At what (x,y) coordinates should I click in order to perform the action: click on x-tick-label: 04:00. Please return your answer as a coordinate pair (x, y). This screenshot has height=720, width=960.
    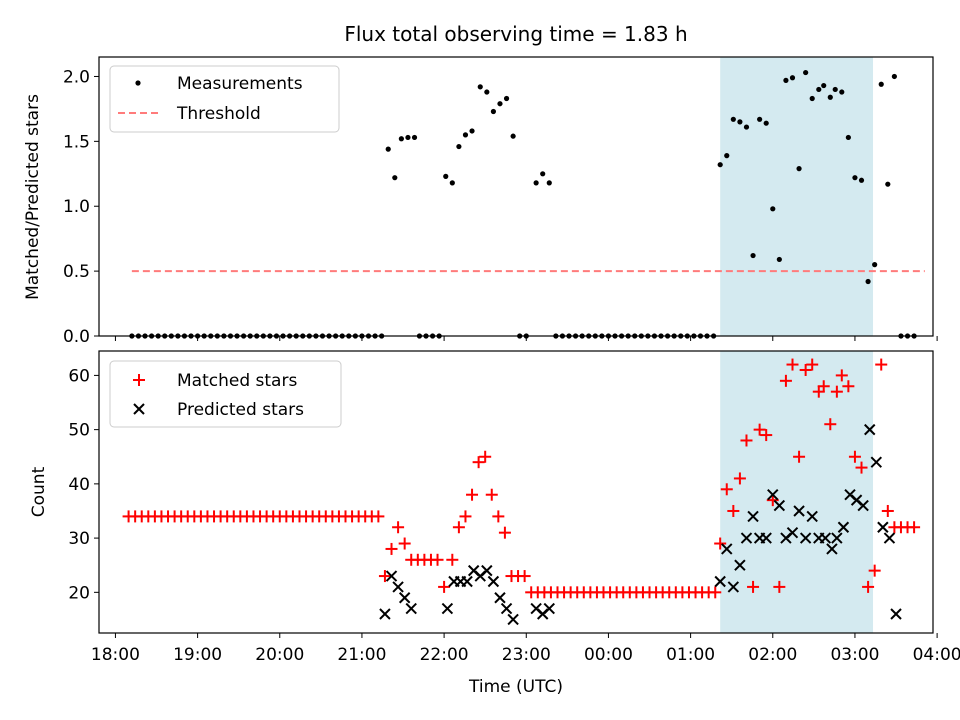
    Looking at the image, I should click on (936, 655).